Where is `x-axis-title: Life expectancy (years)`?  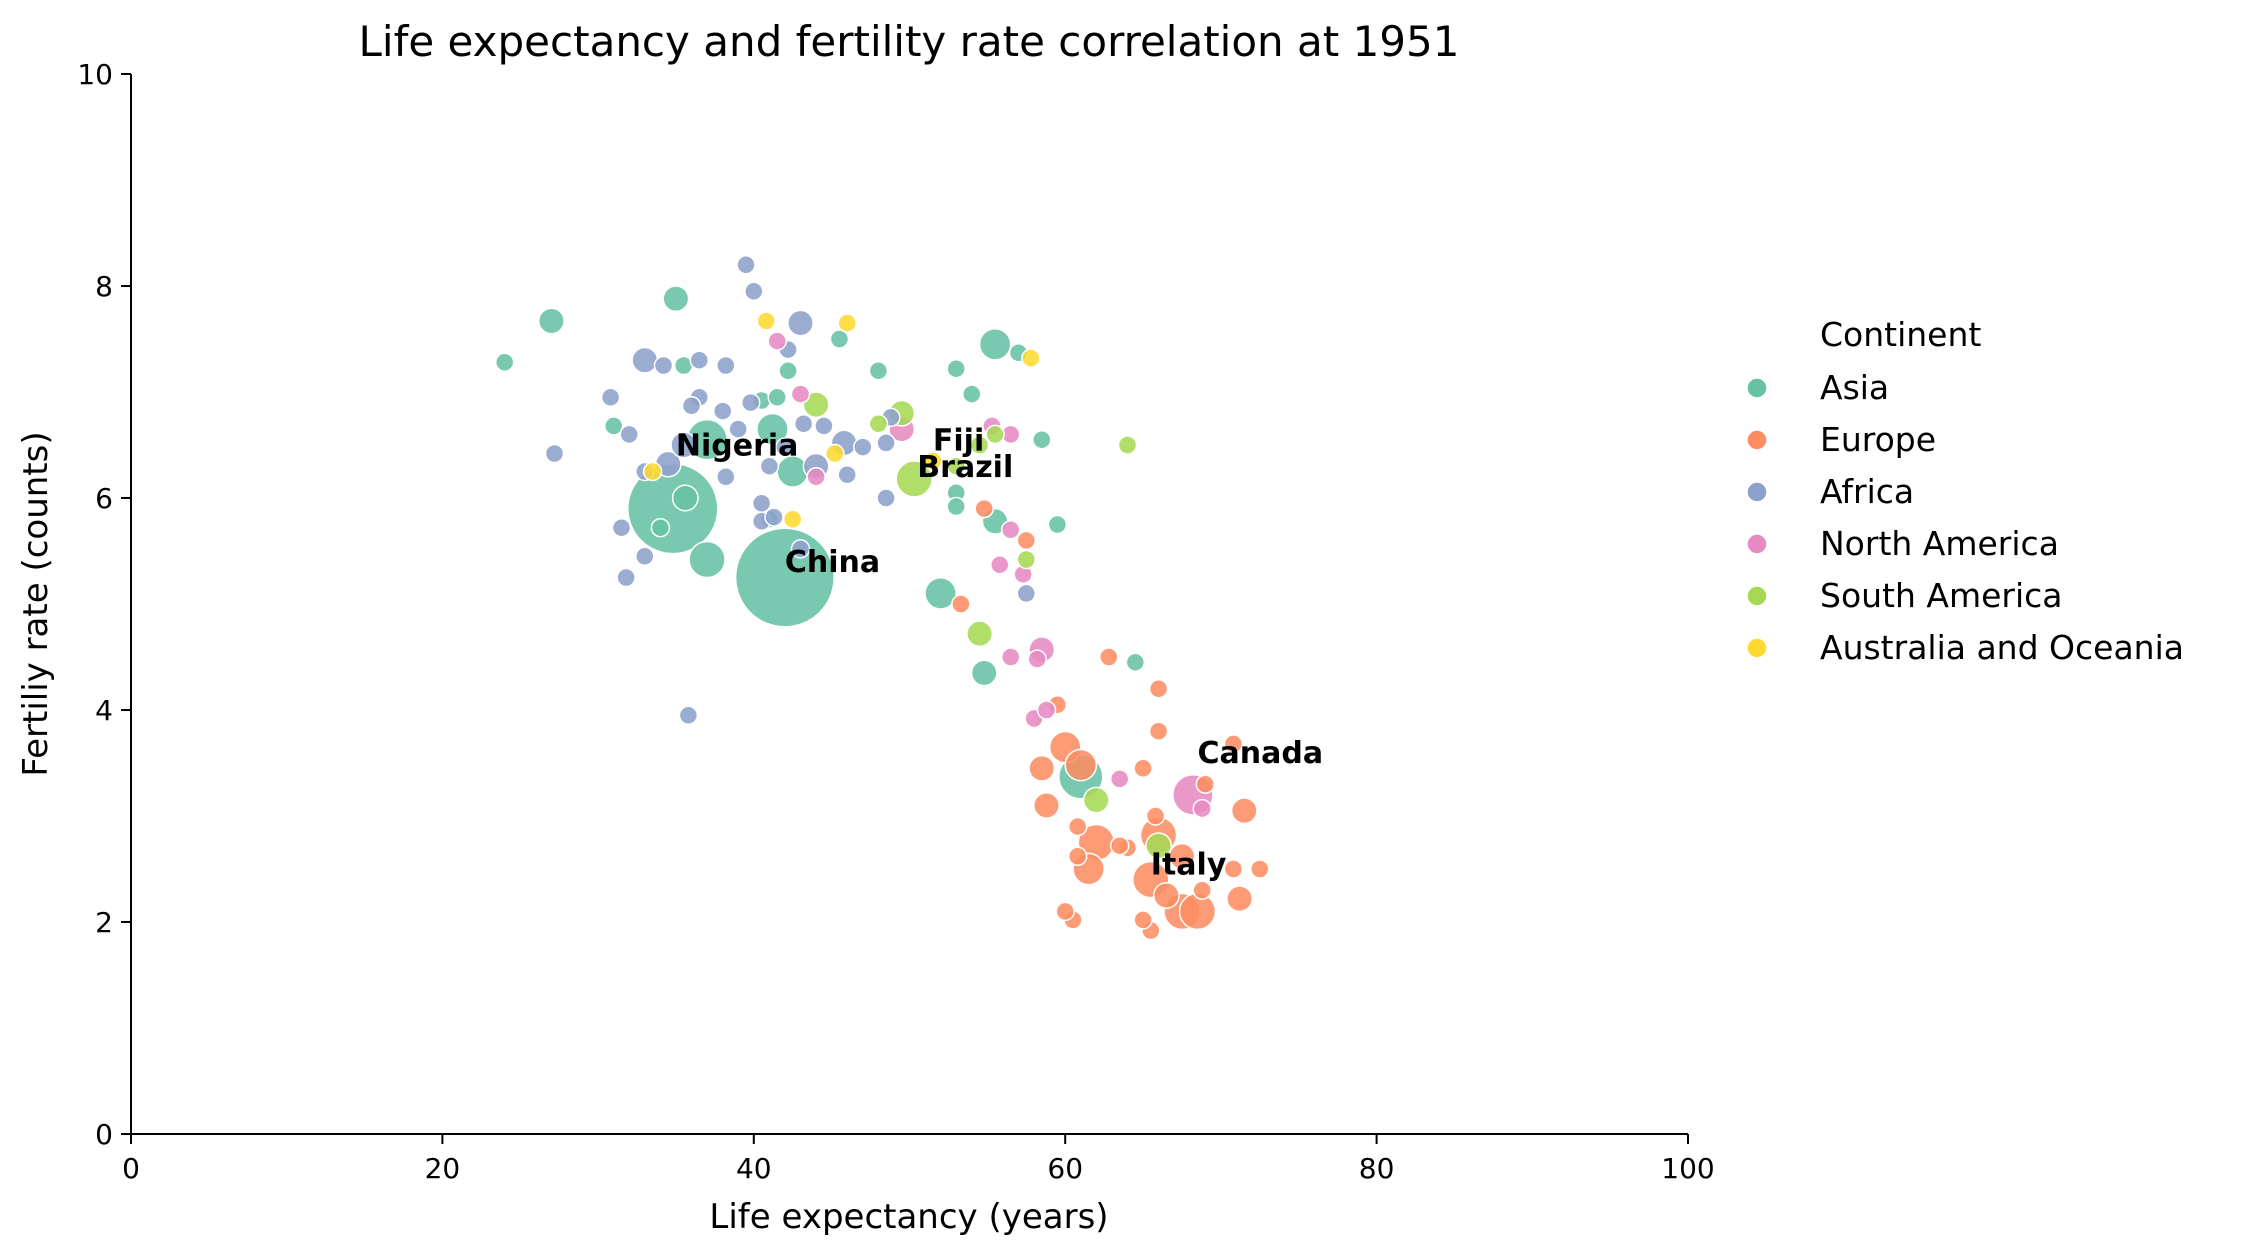
x-axis-title: Life expectancy (years) is located at coordinates (908, 1217).